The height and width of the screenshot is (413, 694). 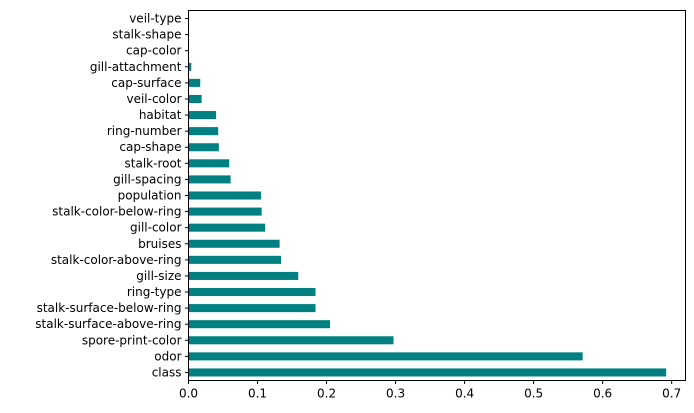 What do you see at coordinates (464, 394) in the screenshot?
I see `x-tick-label: 0.4` at bounding box center [464, 394].